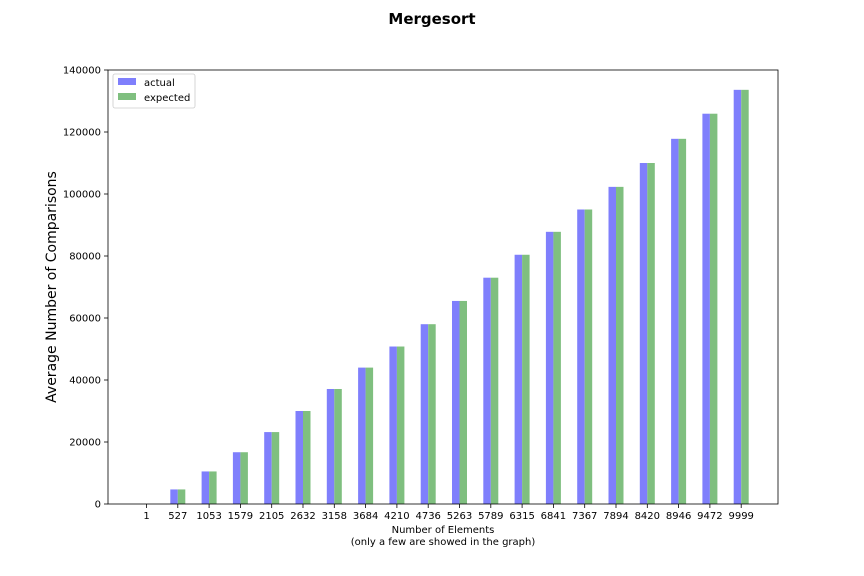 The height and width of the screenshot is (576, 864). Describe the element at coordinates (146, 516) in the screenshot. I see `x-tick-label: 1` at that location.